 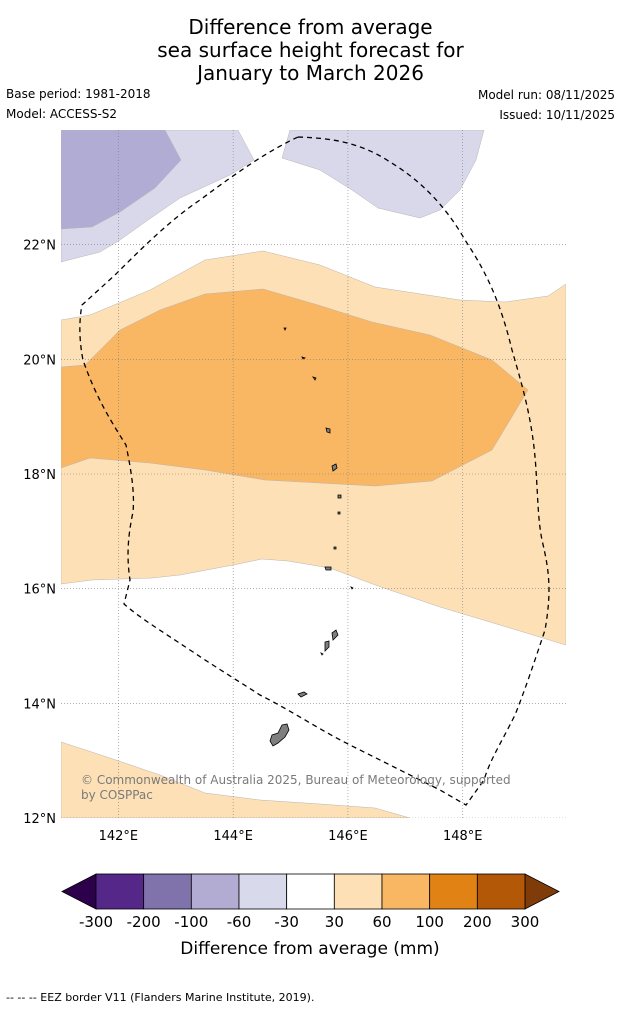 What do you see at coordinates (335, 635) in the screenshot?
I see `saipan-island` at bounding box center [335, 635].